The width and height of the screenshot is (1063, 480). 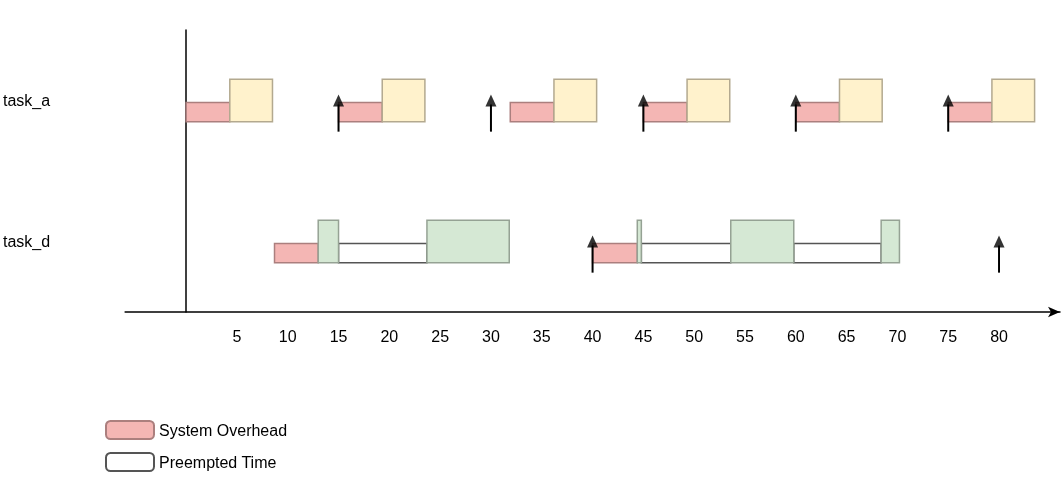 What do you see at coordinates (27, 101) in the screenshot?
I see `y-tick-label: task_a` at bounding box center [27, 101].